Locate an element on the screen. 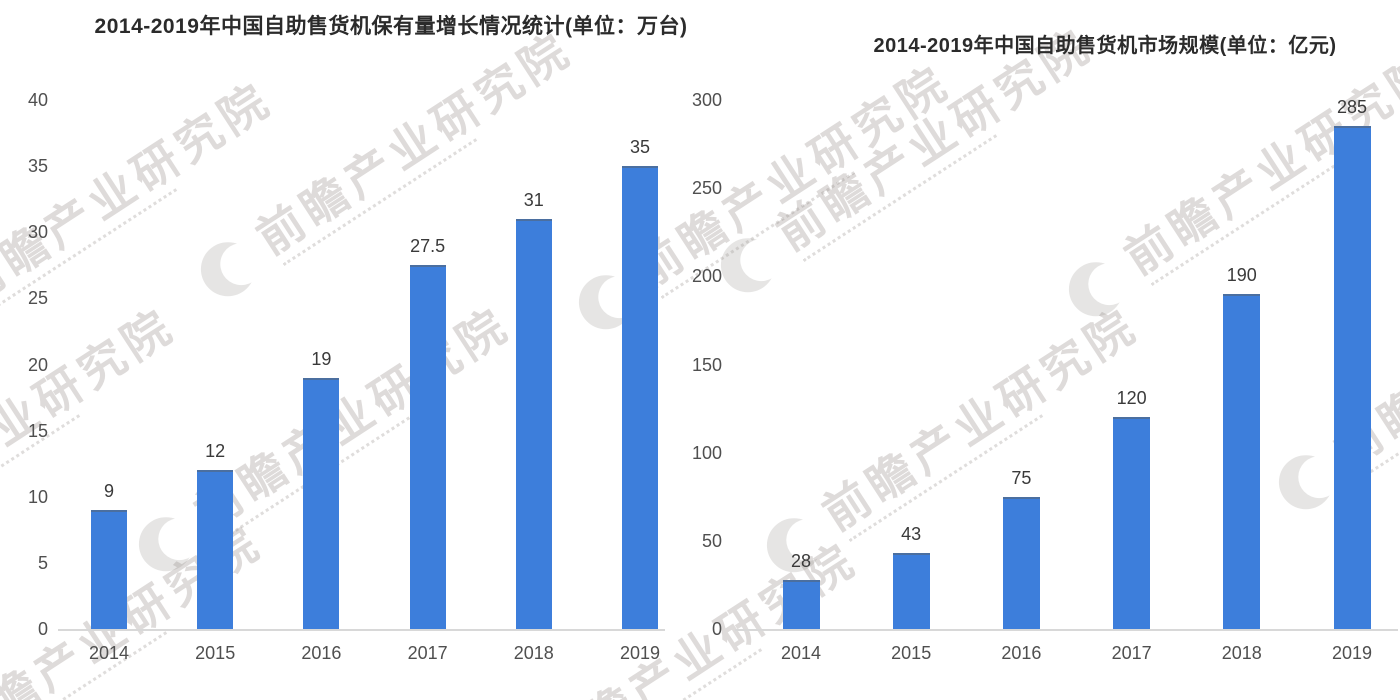 Image resolution: width=1400 pixels, height=700 pixels. y-tick-label: 20 is located at coordinates (37, 364).